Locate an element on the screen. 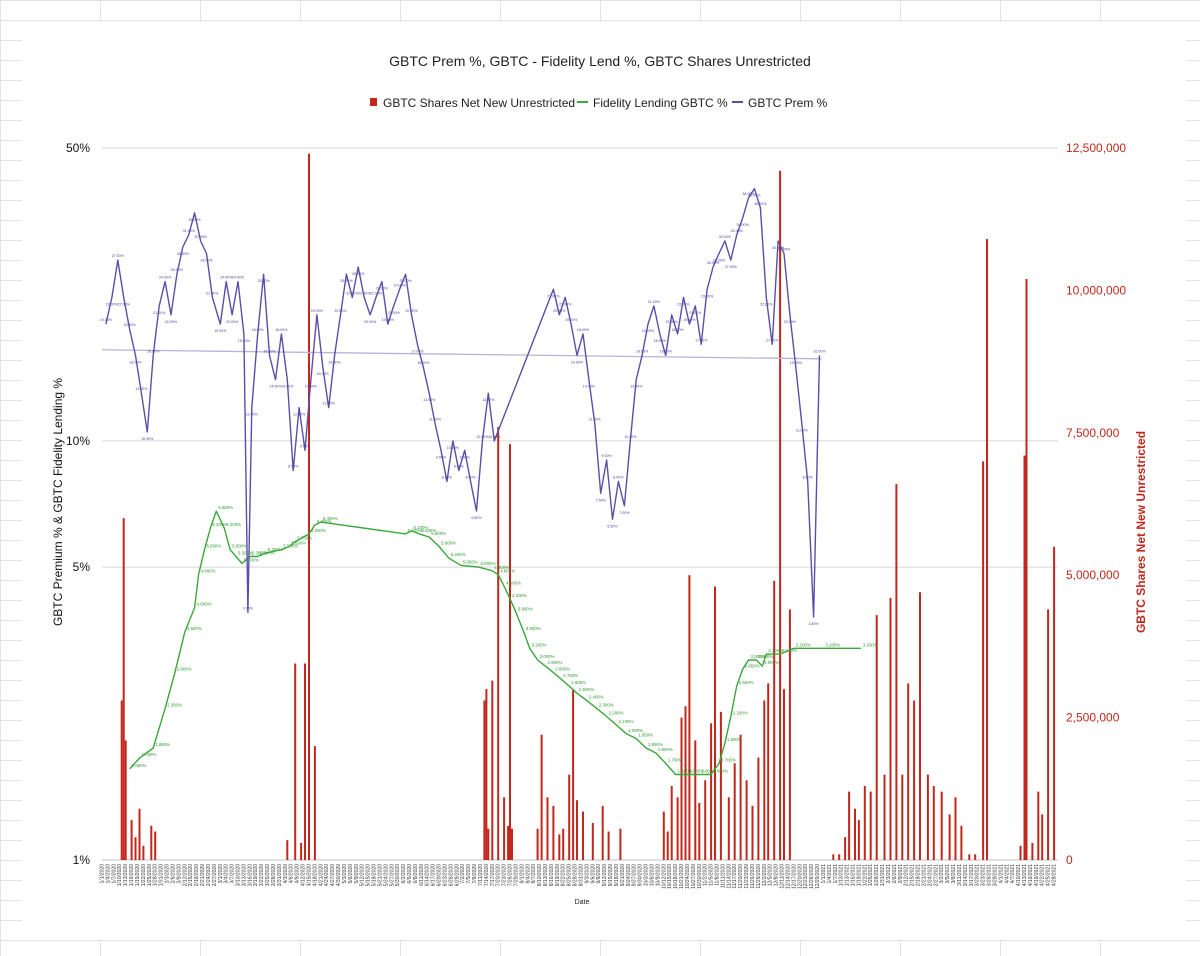 Image resolution: width=1200 pixels, height=956 pixels. x-tick-label: 7/11/2020 is located at coordinates (481, 875).